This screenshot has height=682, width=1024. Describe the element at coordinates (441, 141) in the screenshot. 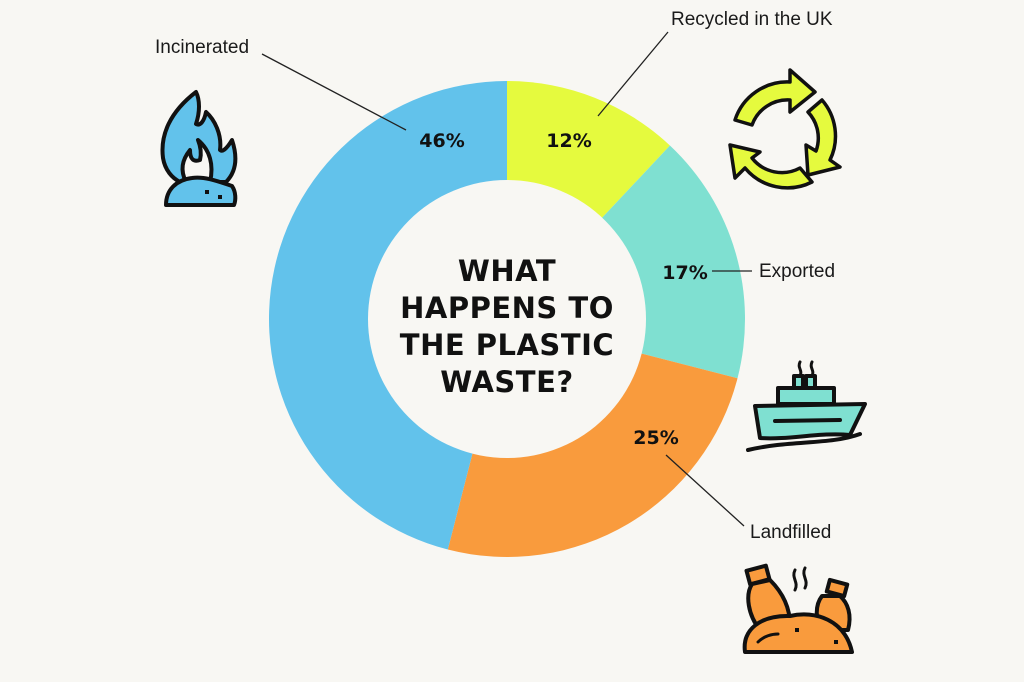

I see `data-label-incinerated: 46%` at that location.